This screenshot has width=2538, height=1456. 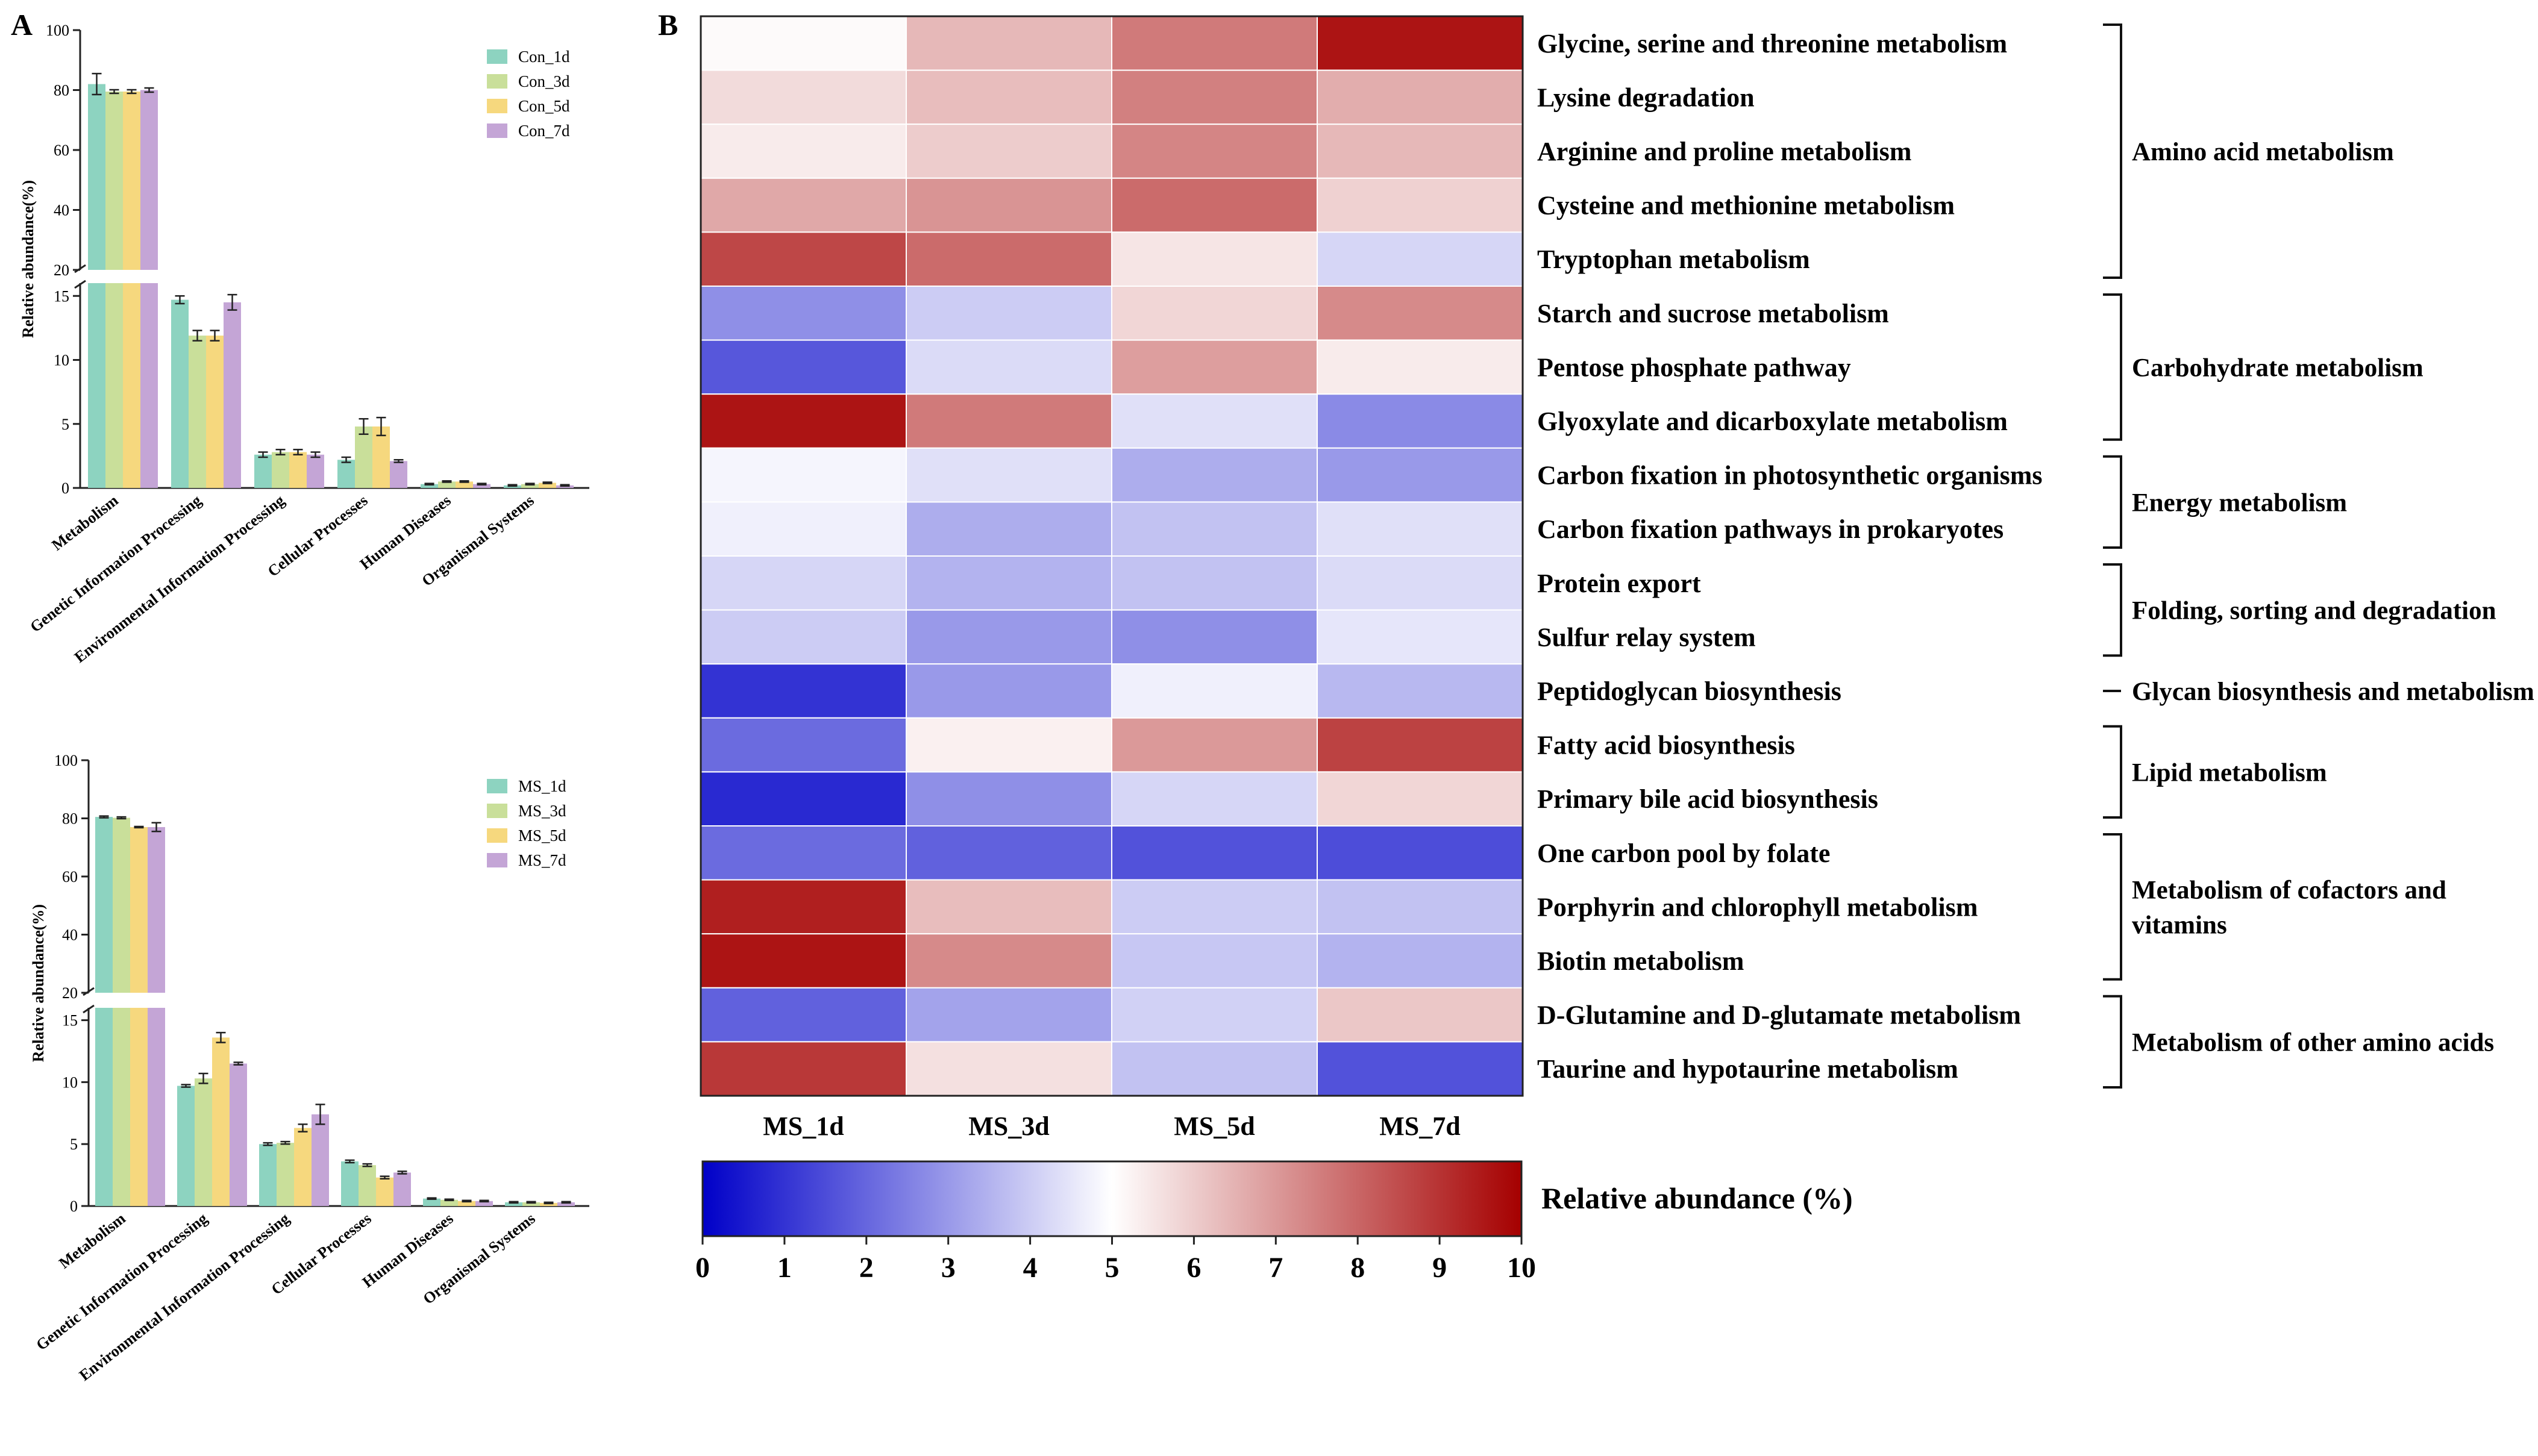 What do you see at coordinates (2313, 1042) in the screenshot?
I see `group-label-line: Metabolism of other amino acids` at bounding box center [2313, 1042].